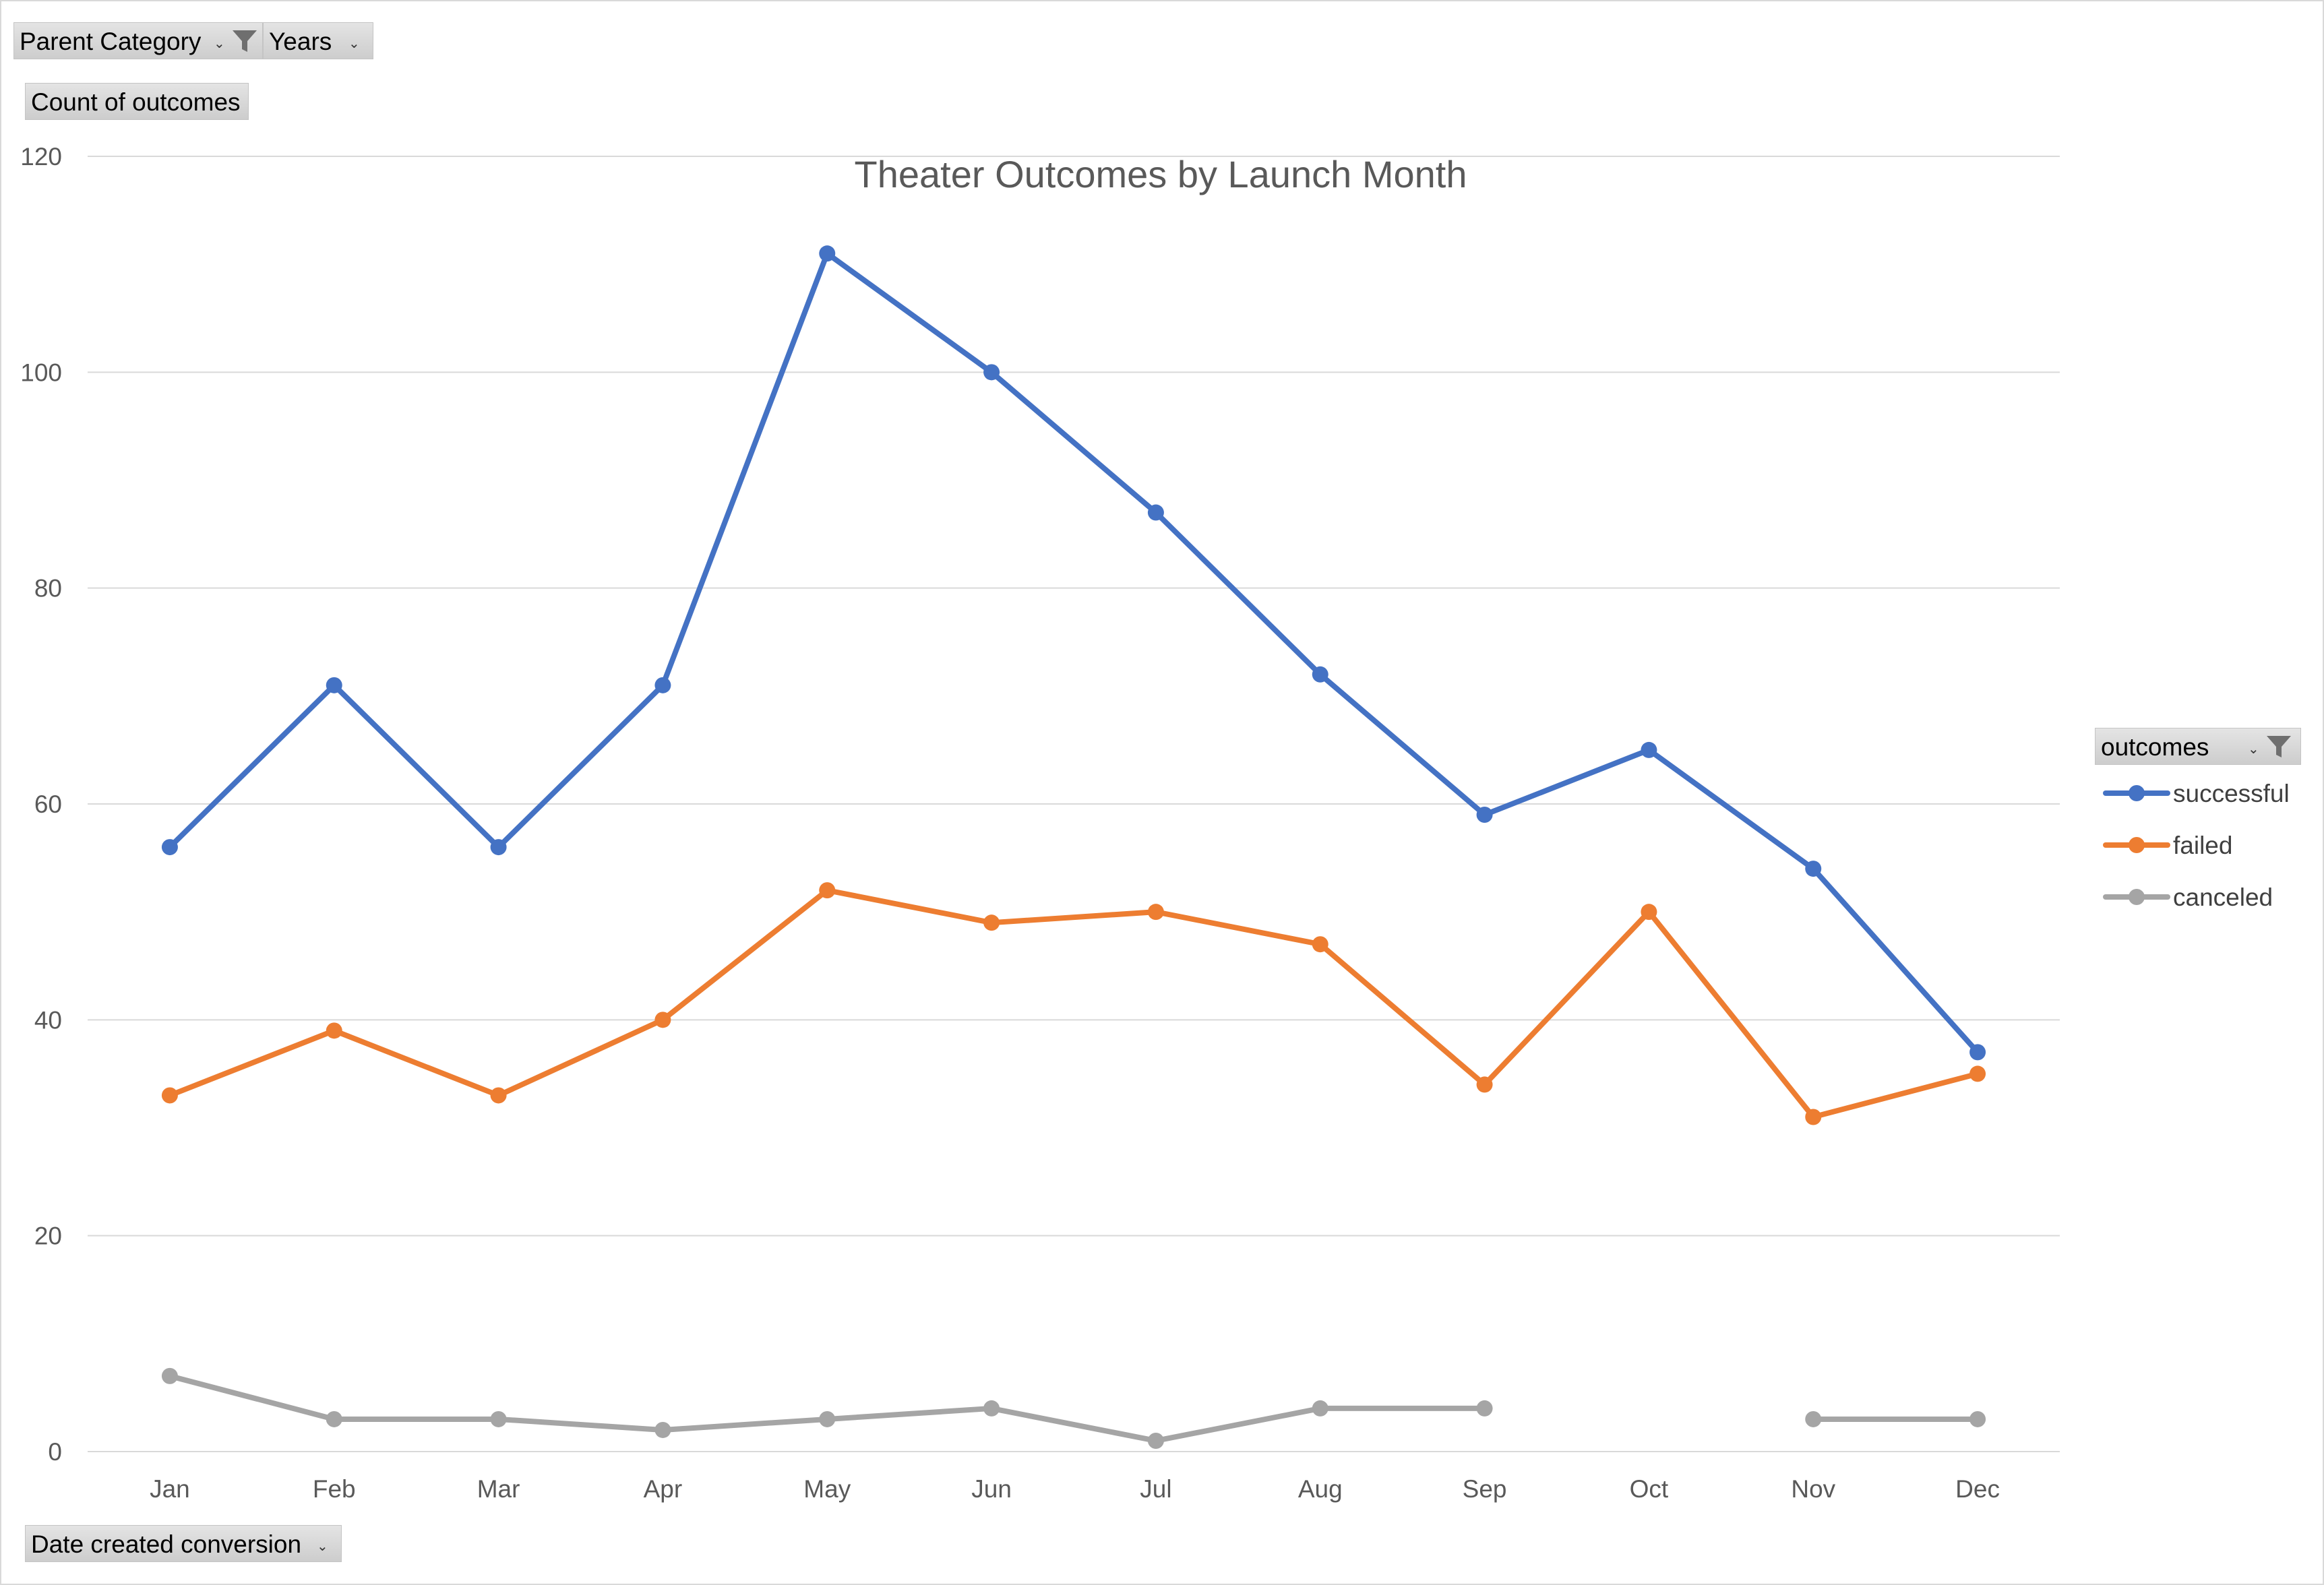 This screenshot has width=2324, height=1585. Describe the element at coordinates (2231, 793) in the screenshot. I see `legend-label: successful` at that location.